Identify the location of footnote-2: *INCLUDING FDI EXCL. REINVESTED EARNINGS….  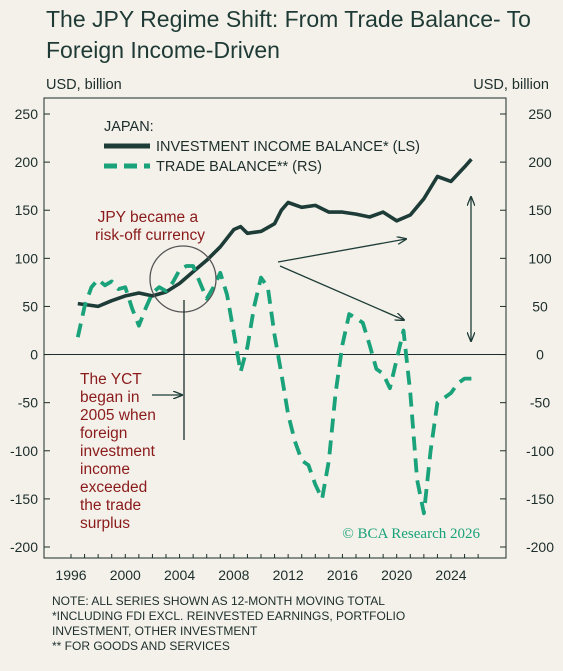
(229, 616).